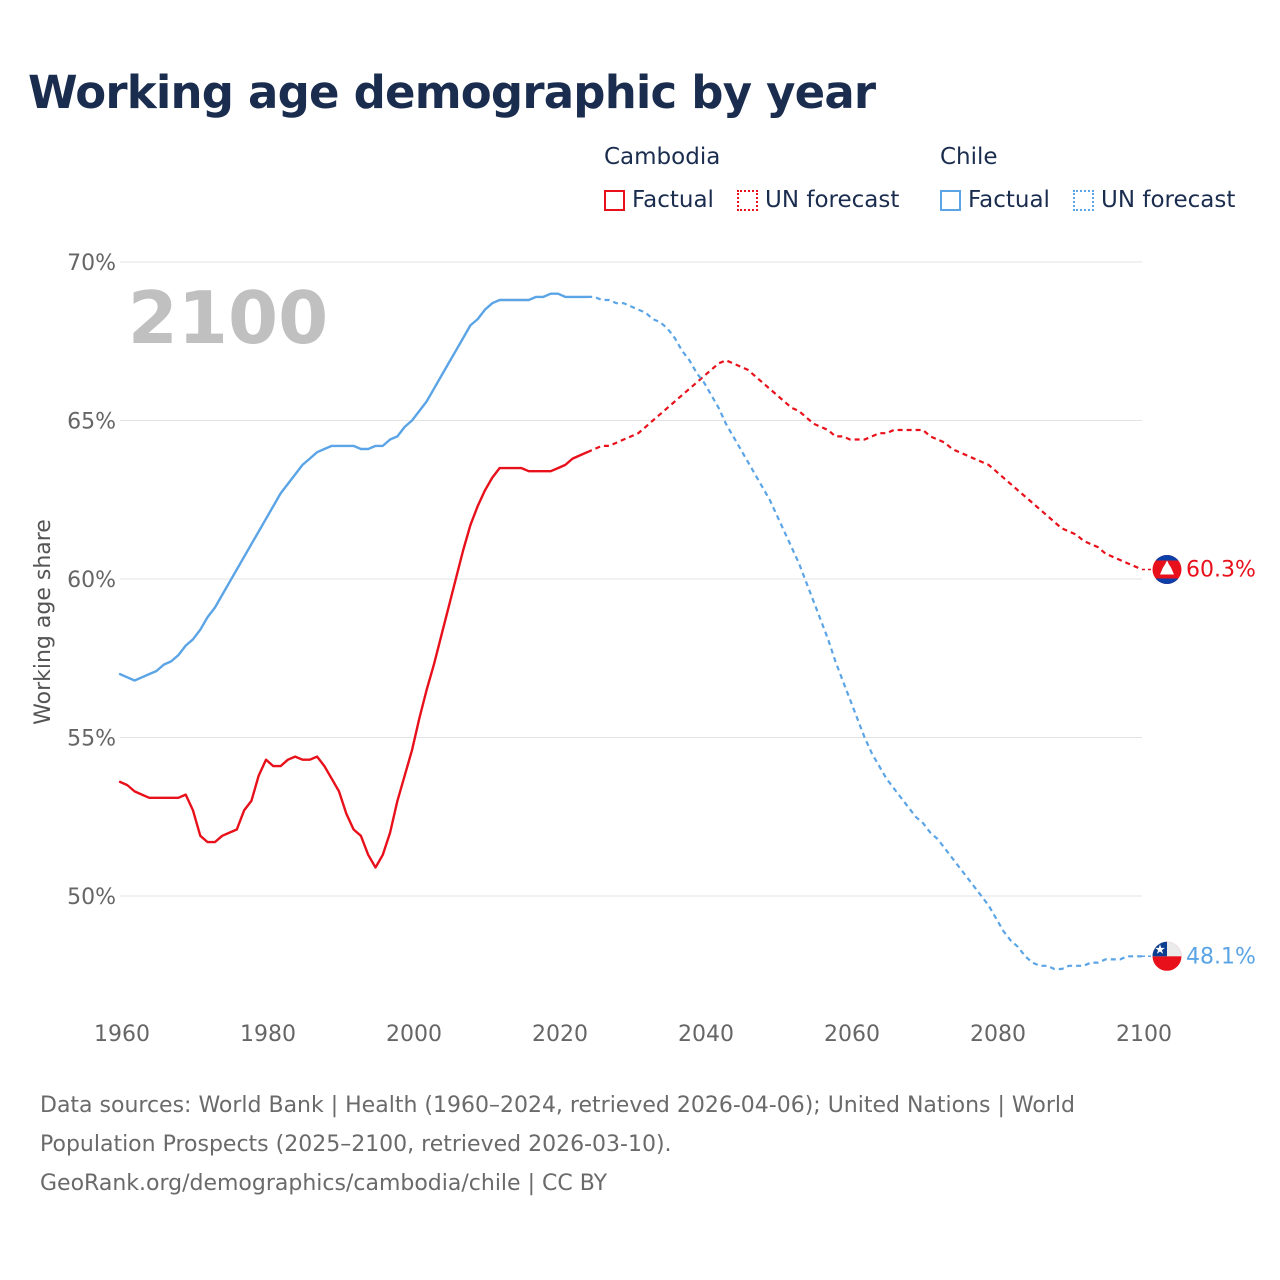  Describe the element at coordinates (864, 465) in the screenshot. I see `cambodia-forecast-line` at that location.